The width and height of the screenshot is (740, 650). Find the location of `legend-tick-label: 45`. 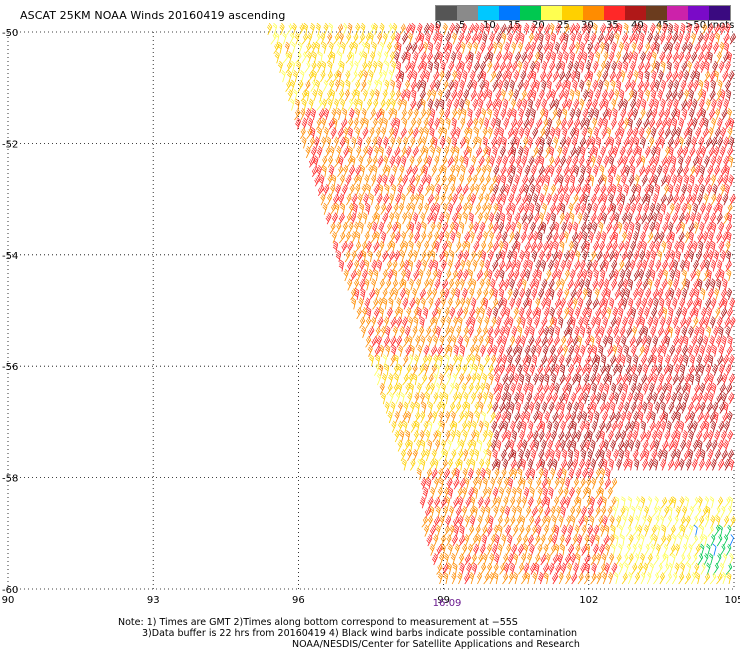

legend-tick-label: 45 is located at coordinates (662, 25).